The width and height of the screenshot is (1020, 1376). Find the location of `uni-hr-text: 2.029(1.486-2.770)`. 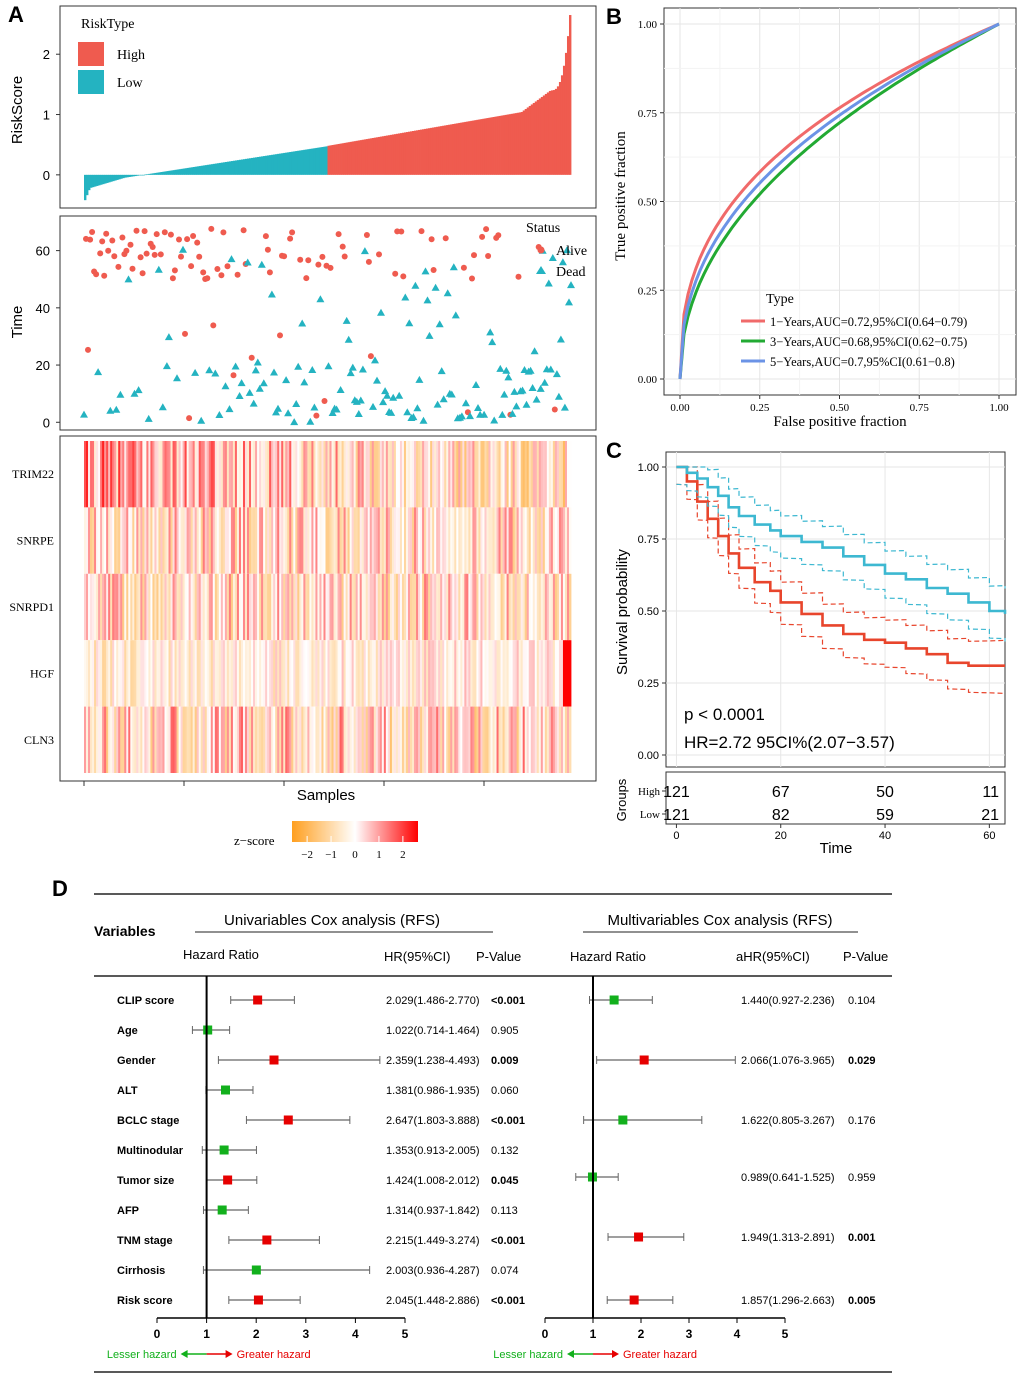

uni-hr-text: 2.029(1.486-2.770) is located at coordinates (433, 1001).